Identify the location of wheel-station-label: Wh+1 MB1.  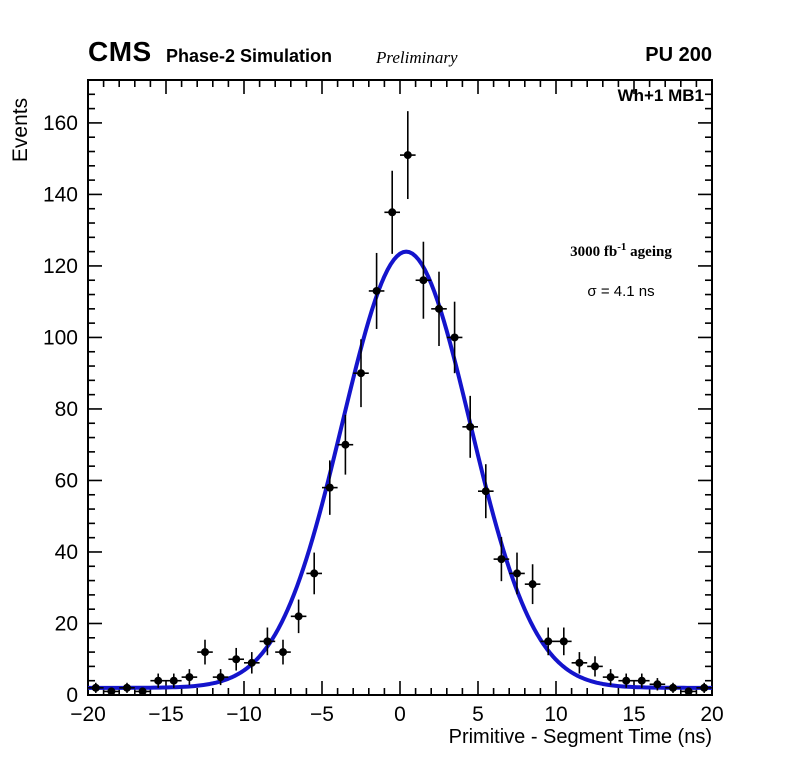
(660, 95).